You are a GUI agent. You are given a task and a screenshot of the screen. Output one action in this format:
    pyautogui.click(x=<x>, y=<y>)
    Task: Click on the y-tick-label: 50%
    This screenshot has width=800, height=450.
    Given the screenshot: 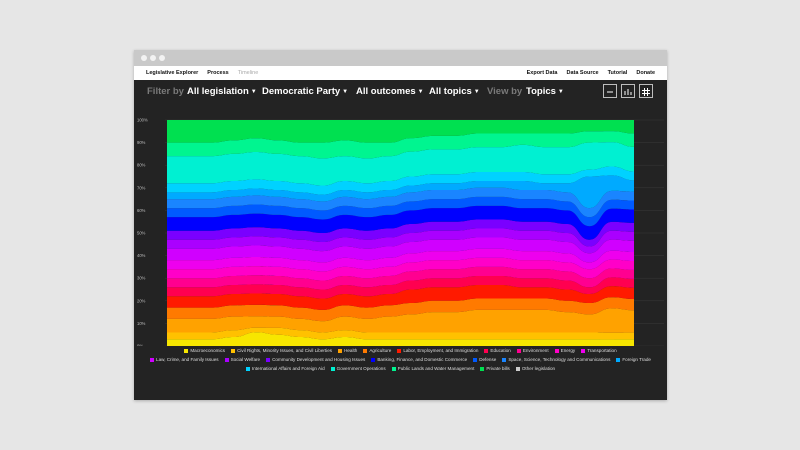 What is the action you would take?
    pyautogui.click(x=141, y=233)
    